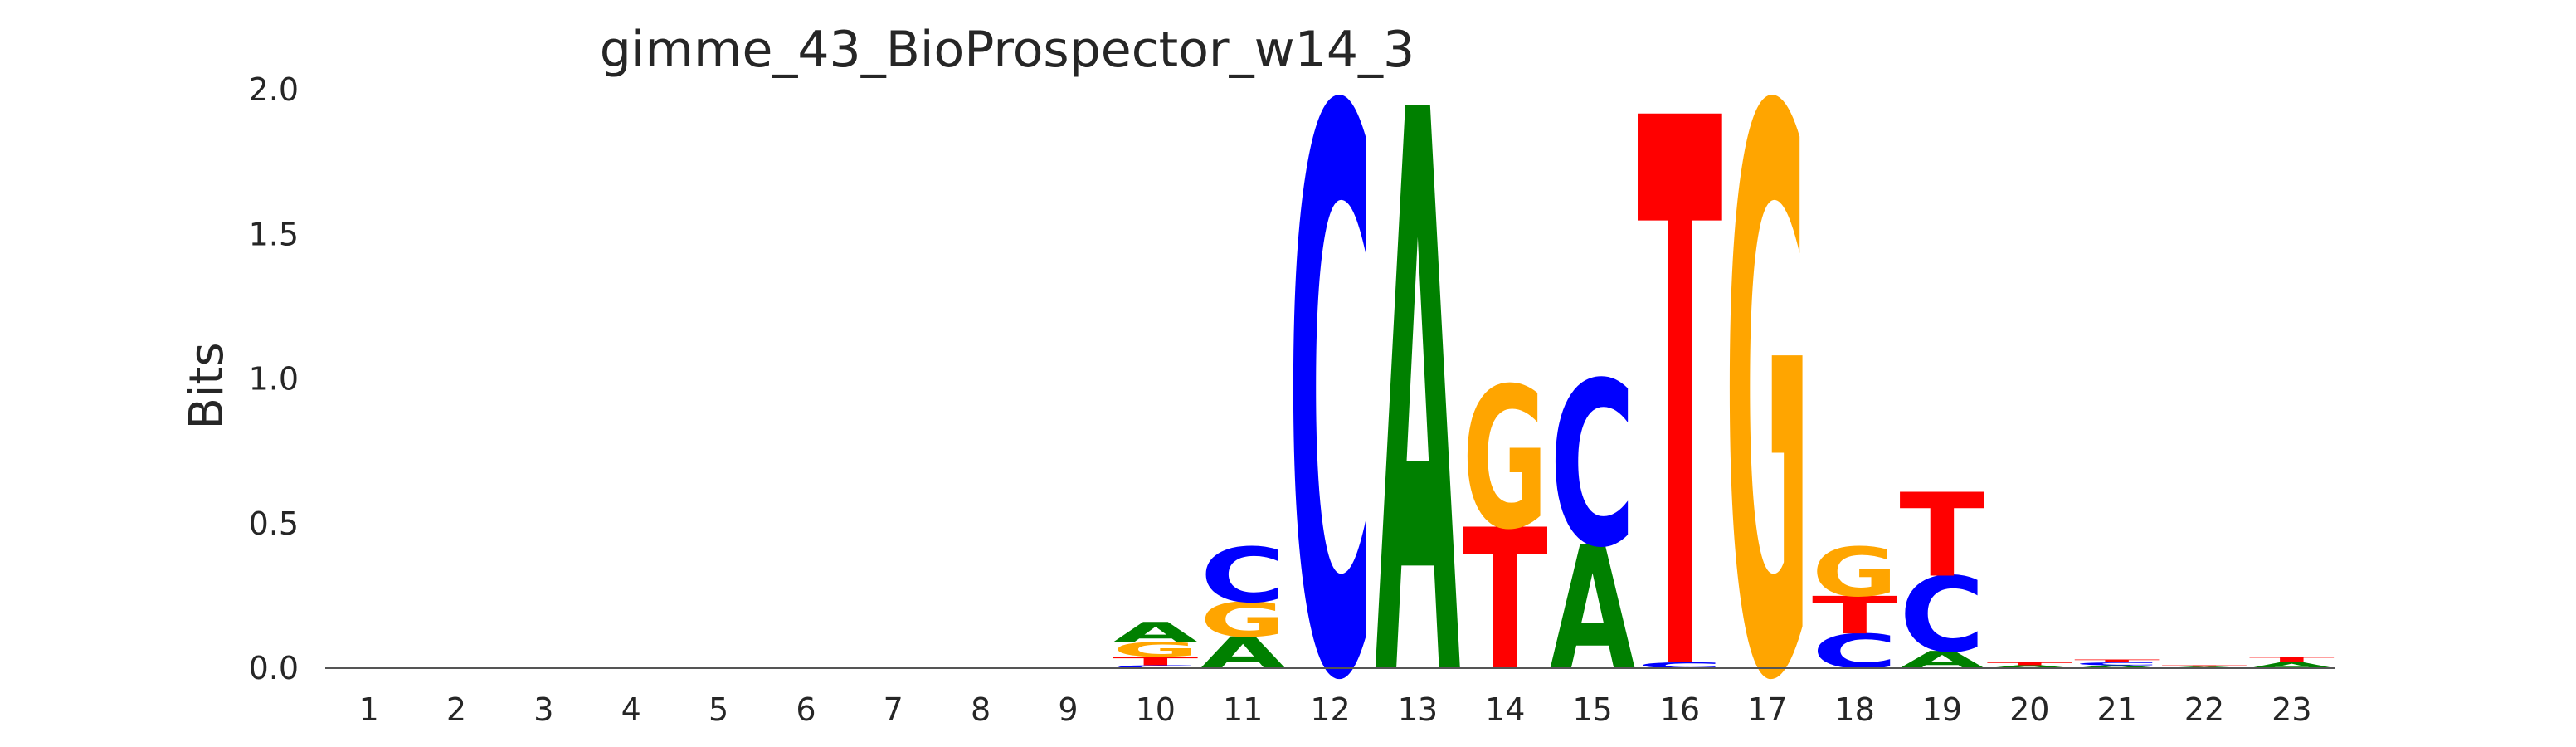 The width and height of the screenshot is (2576, 747). What do you see at coordinates (1330, 709) in the screenshot?
I see `x-tick-label: 12` at bounding box center [1330, 709].